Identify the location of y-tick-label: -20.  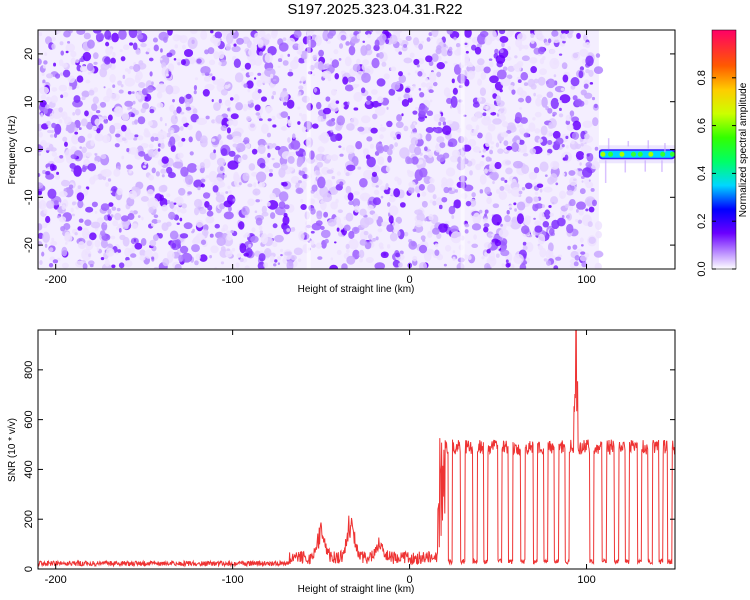
(29, 245).